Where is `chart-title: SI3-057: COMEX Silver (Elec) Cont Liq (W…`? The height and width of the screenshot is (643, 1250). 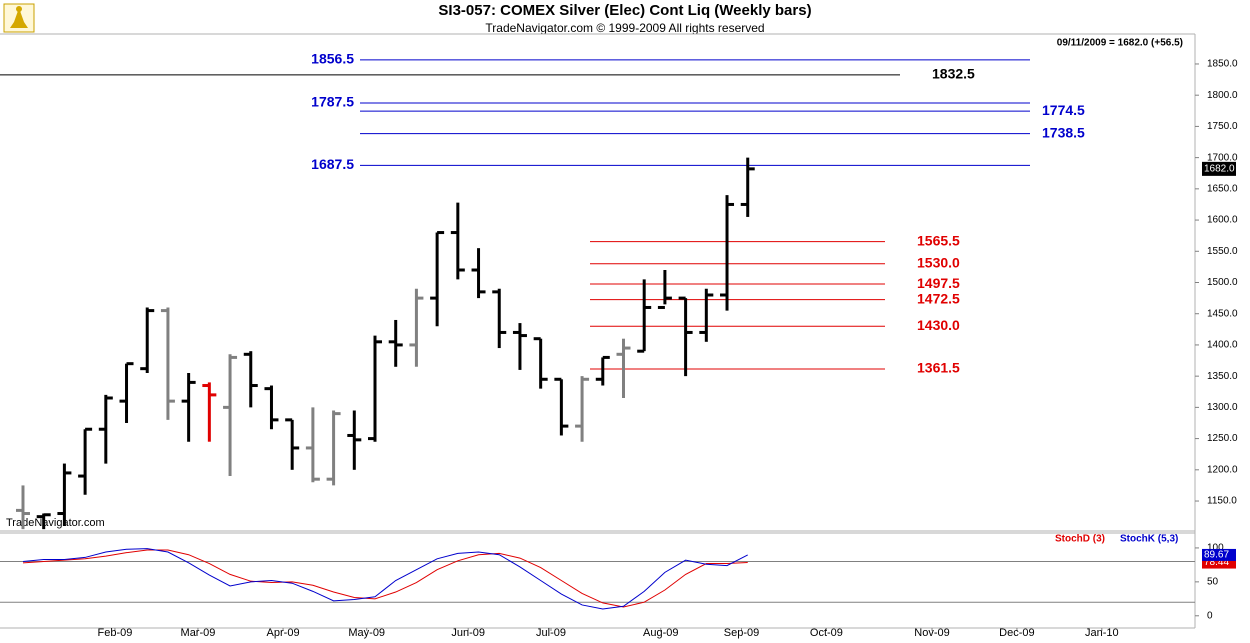 chart-title: SI3-057: COMEX Silver (Elec) Cont Liq (W… is located at coordinates (624, 10).